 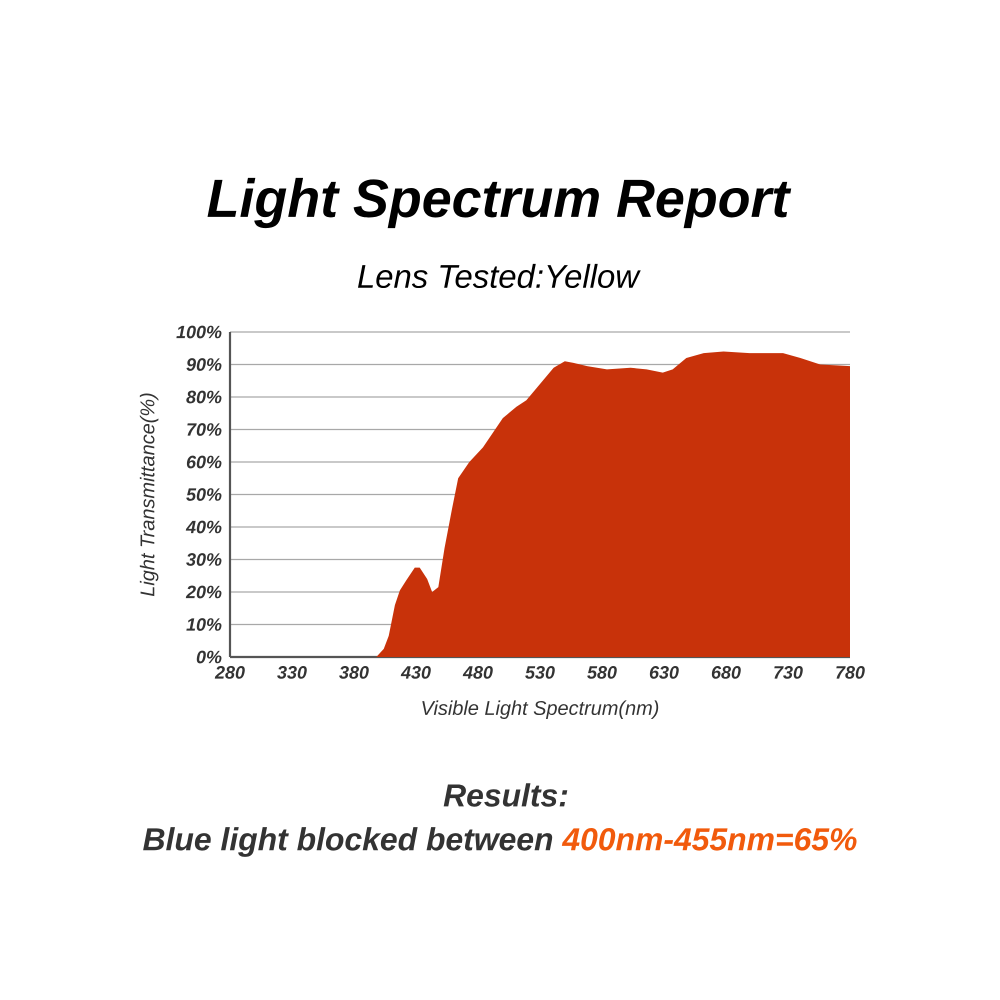 I want to click on y-tick-label: 100%, so click(x=199, y=332).